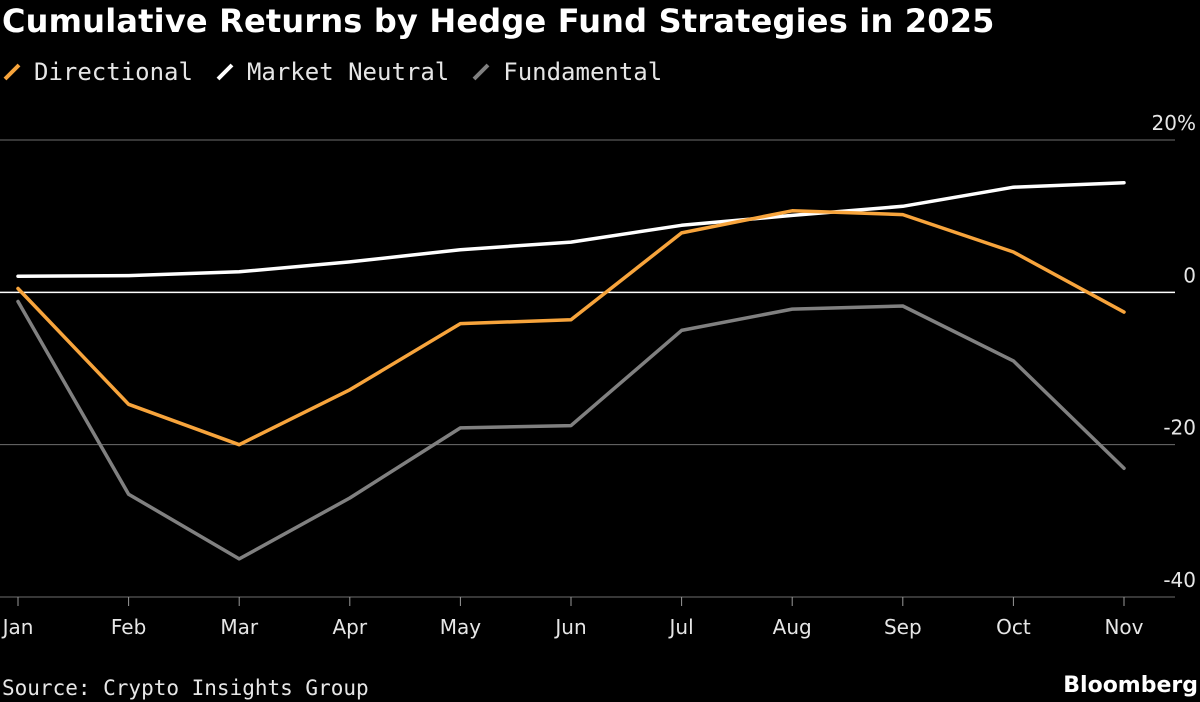  I want to click on x-tick-label: Mar, so click(239, 627).